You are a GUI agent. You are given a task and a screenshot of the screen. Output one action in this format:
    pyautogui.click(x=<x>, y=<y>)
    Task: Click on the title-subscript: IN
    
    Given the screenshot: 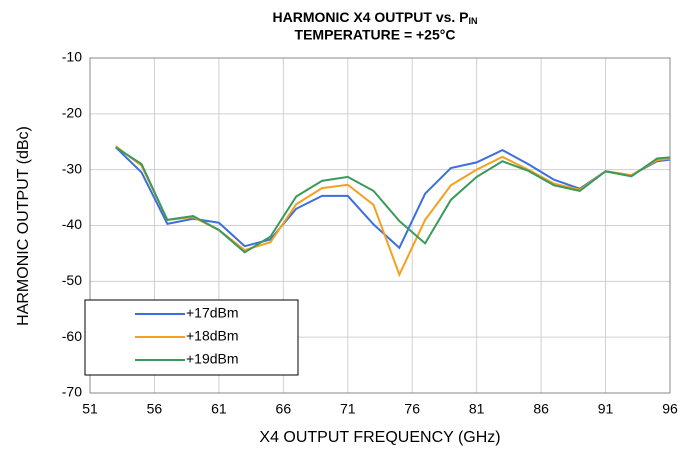 What is the action you would take?
    pyautogui.click(x=473, y=21)
    